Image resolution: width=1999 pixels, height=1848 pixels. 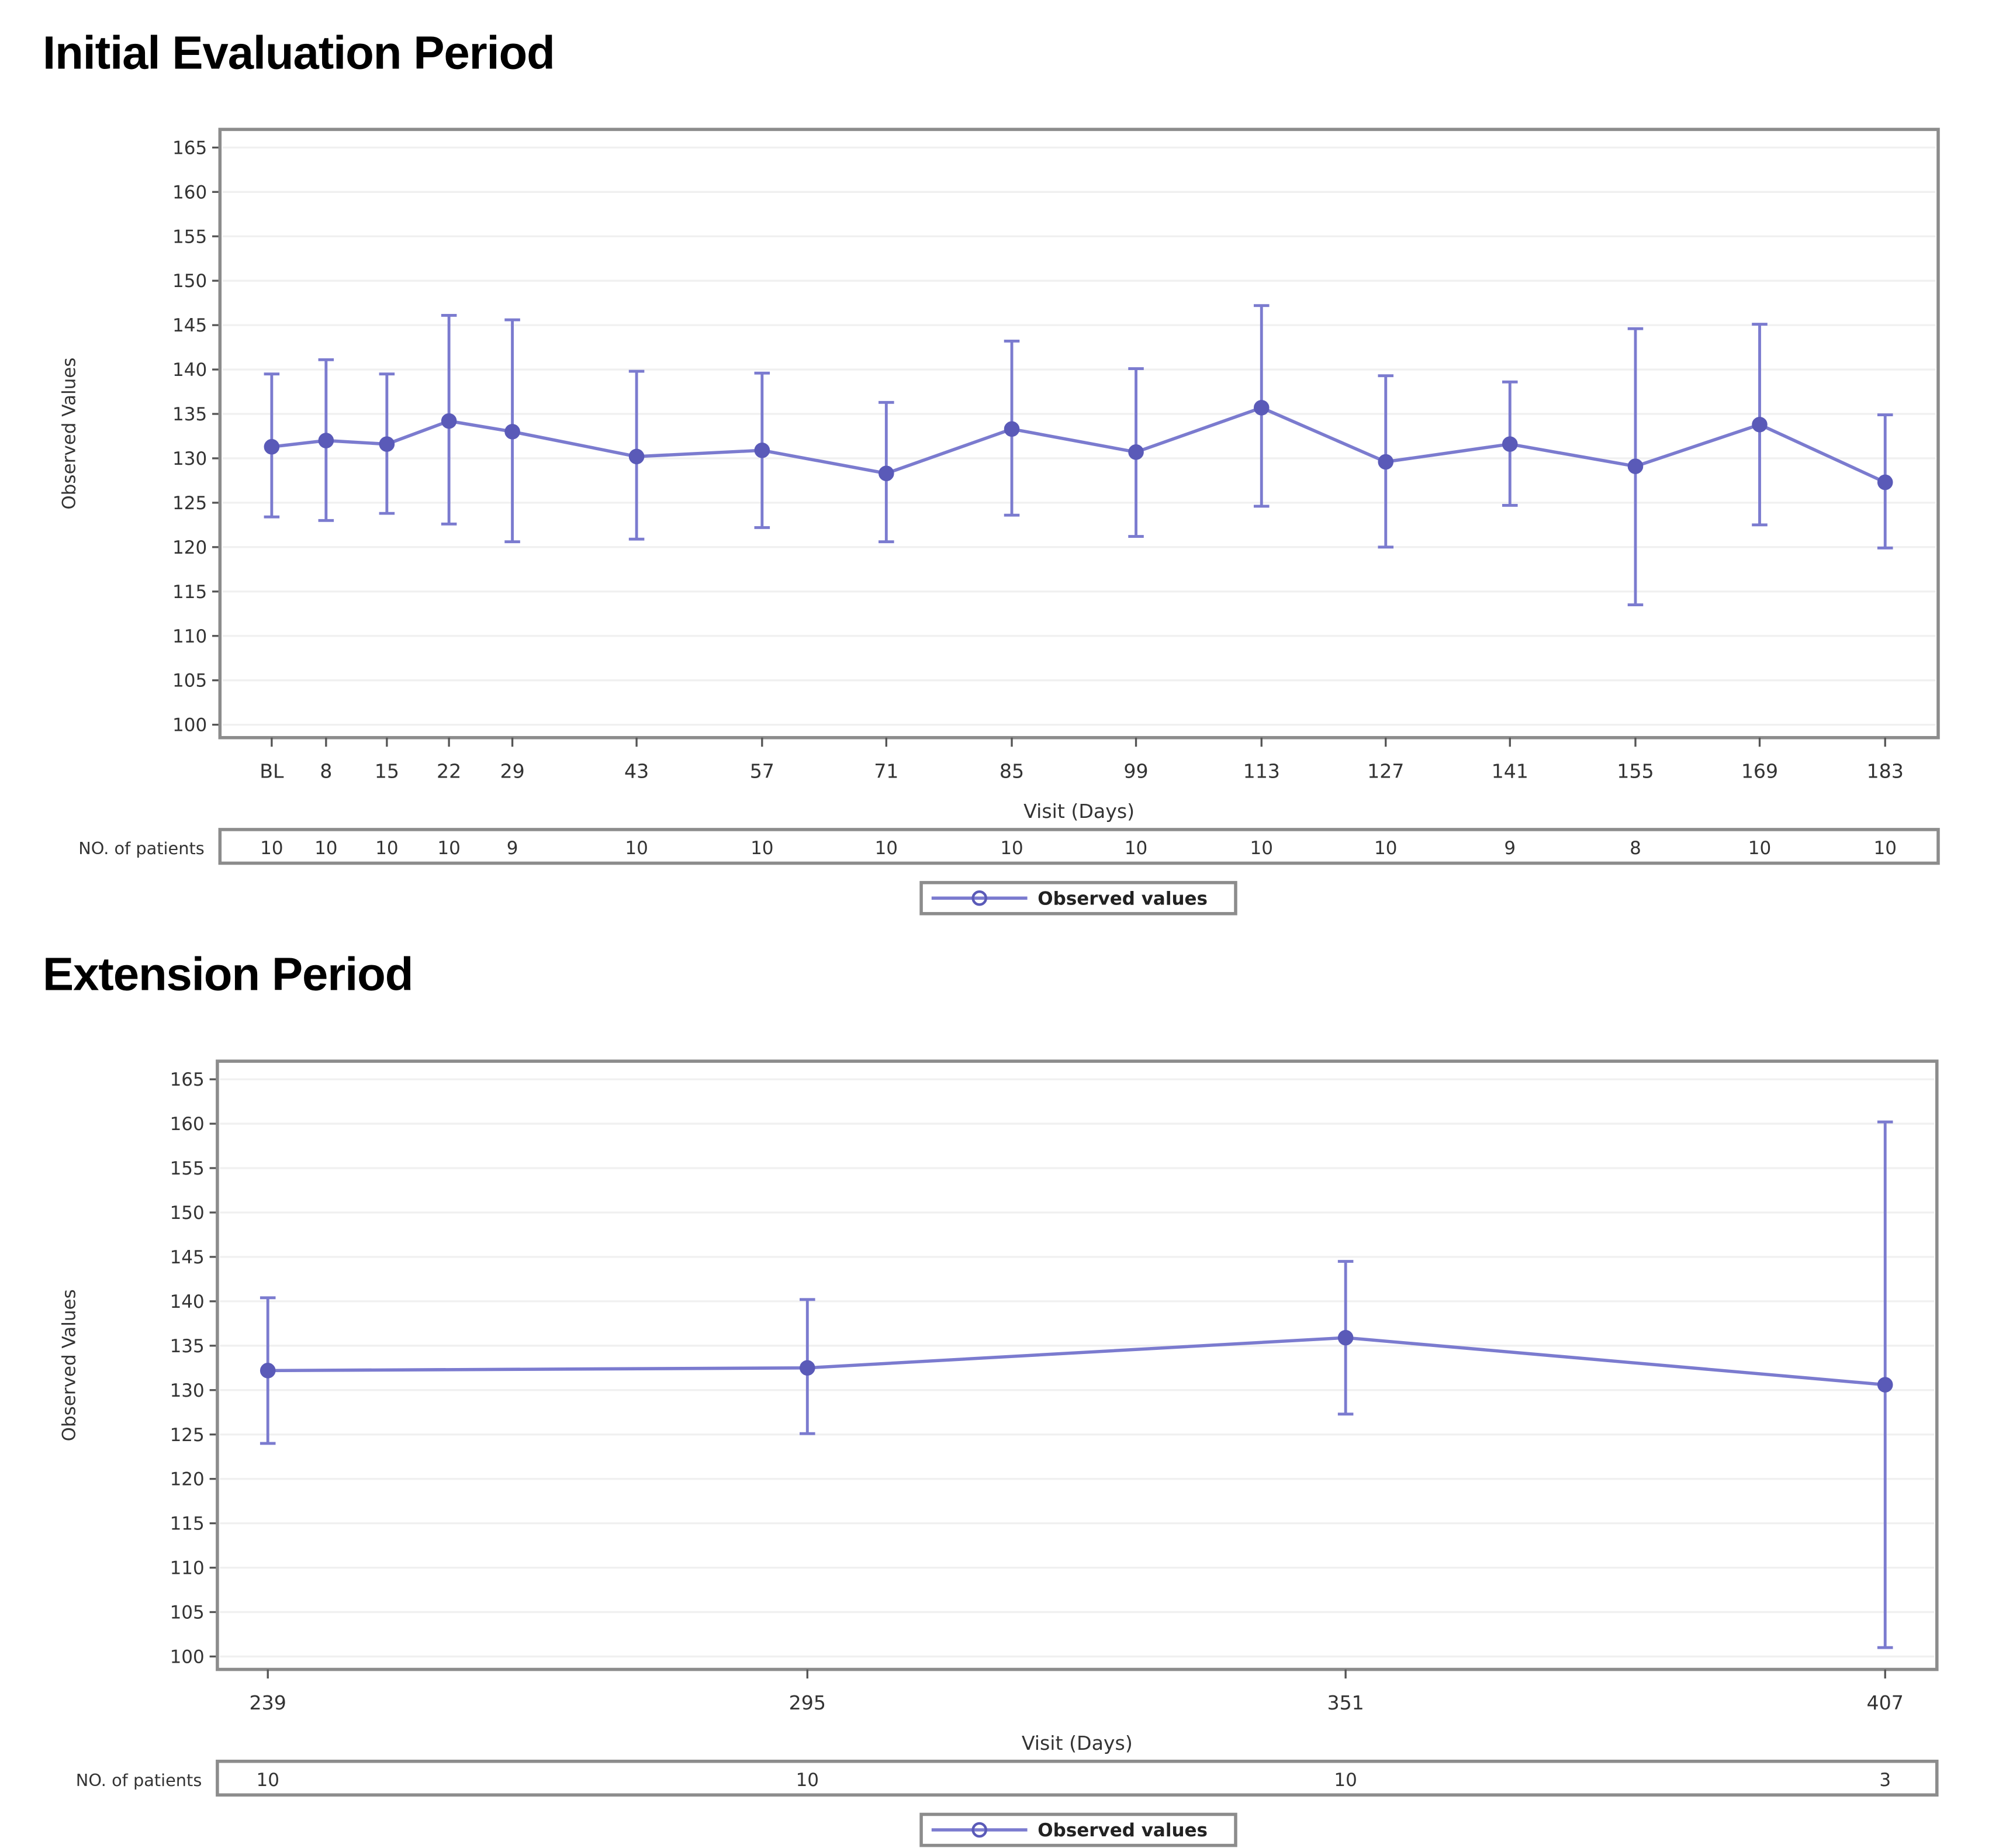 I want to click on section-title-extension: Extension Period, so click(x=228, y=974).